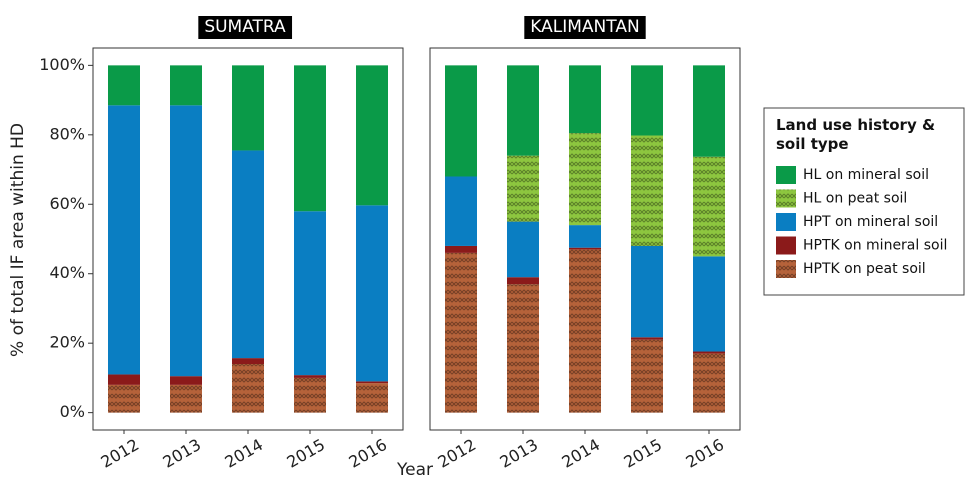  What do you see at coordinates (67, 203) in the screenshot?
I see `y-tick-label: 60%` at bounding box center [67, 203].